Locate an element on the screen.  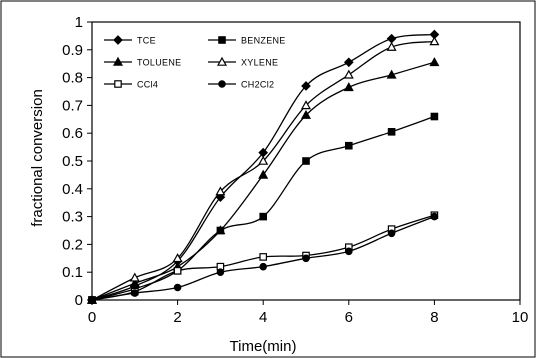
y-tick-label: 0.3 is located at coordinates (72, 217).